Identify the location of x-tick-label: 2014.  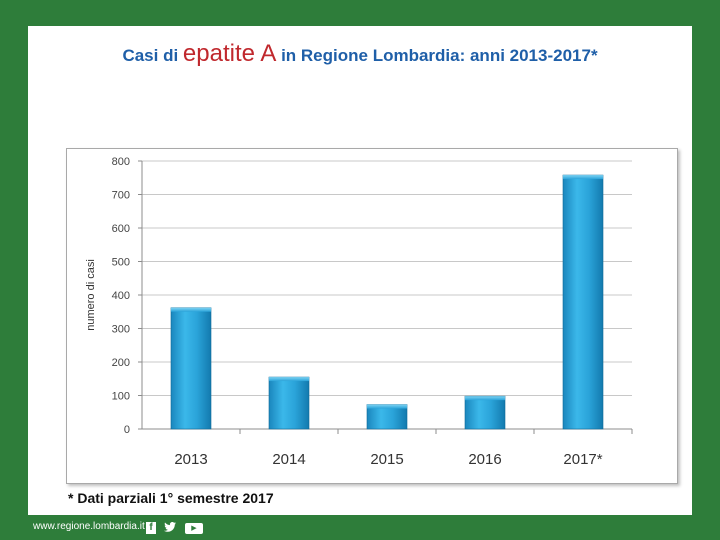
(288, 459).